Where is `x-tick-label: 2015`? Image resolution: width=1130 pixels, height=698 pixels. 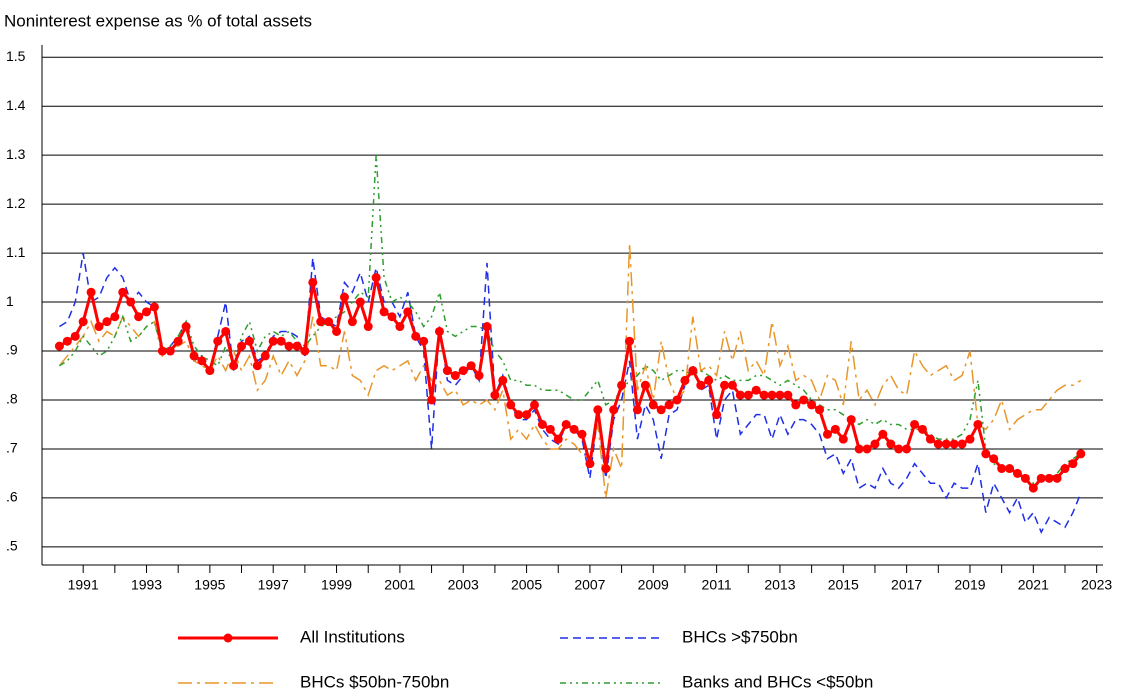 x-tick-label: 2015 is located at coordinates (843, 585).